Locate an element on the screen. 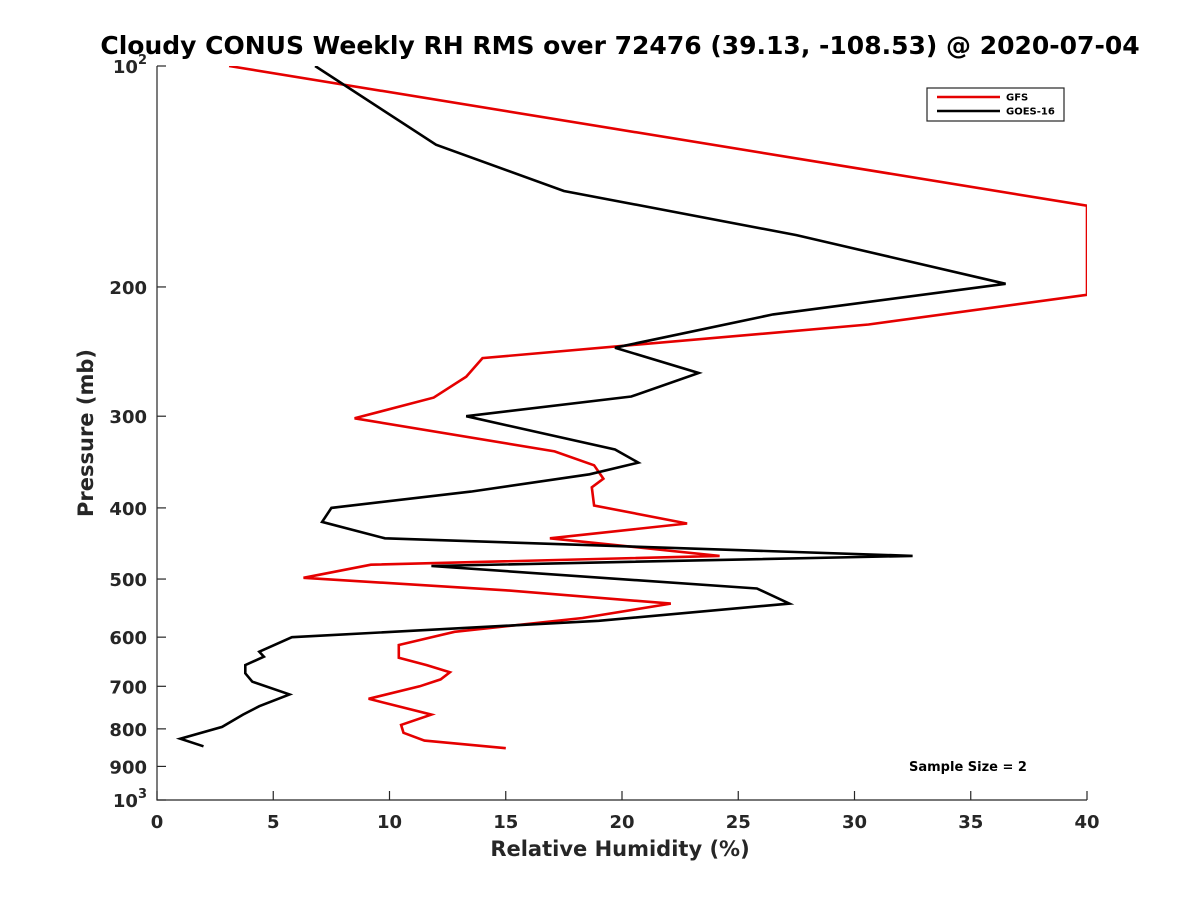 This screenshot has width=1200, height=900. x-tick-label: 10 is located at coordinates (389, 822).